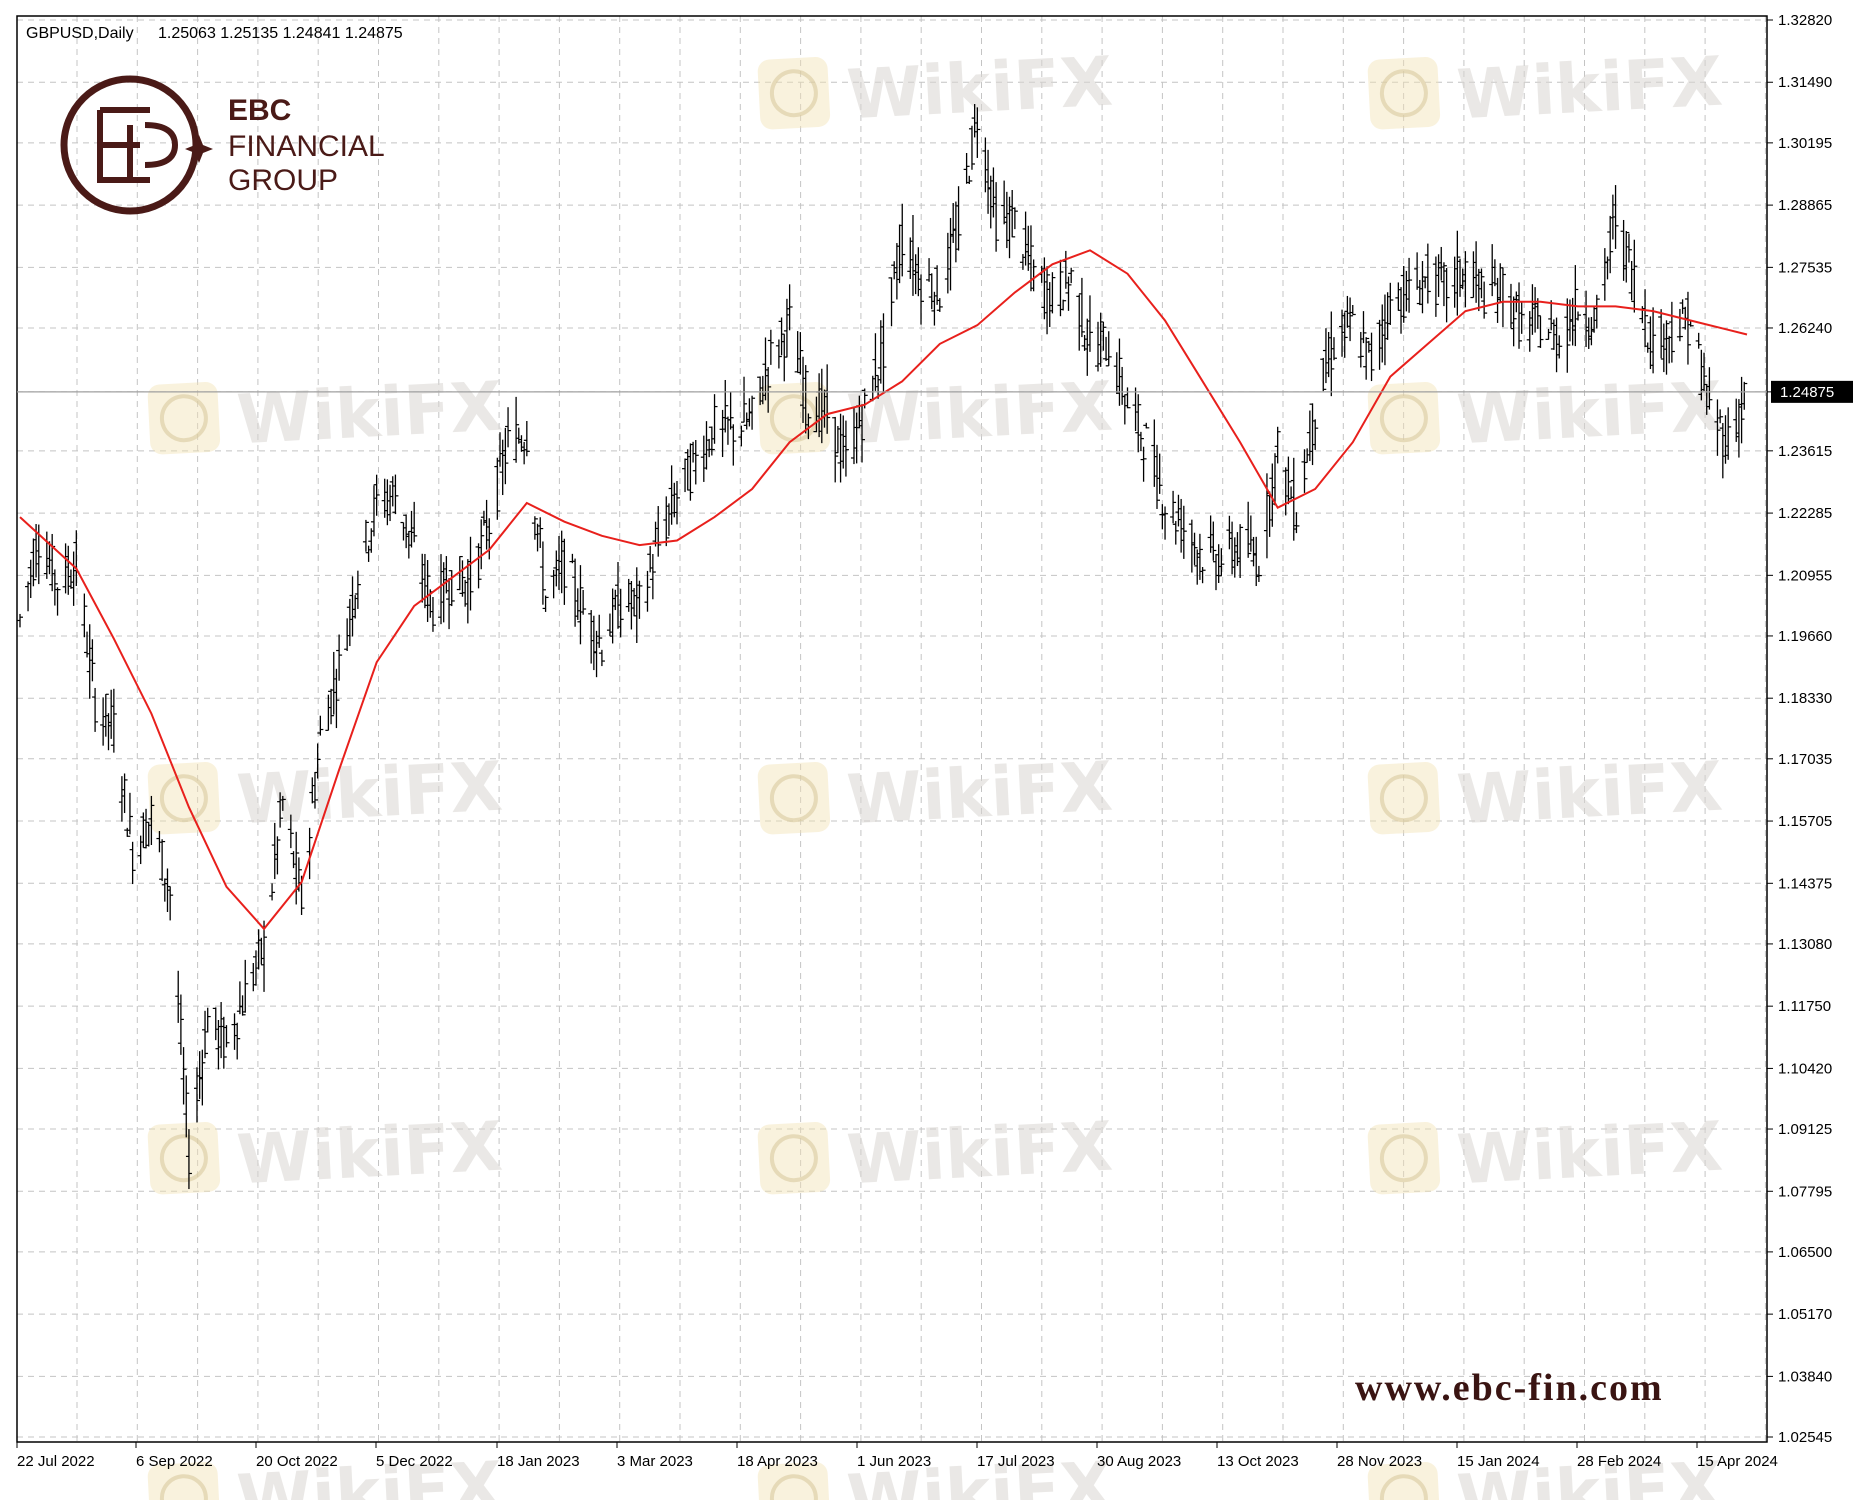 The width and height of the screenshot is (1872, 1500). Describe the element at coordinates (538, 1461) in the screenshot. I see `x-tick-label: 18 Jan 2023` at that location.